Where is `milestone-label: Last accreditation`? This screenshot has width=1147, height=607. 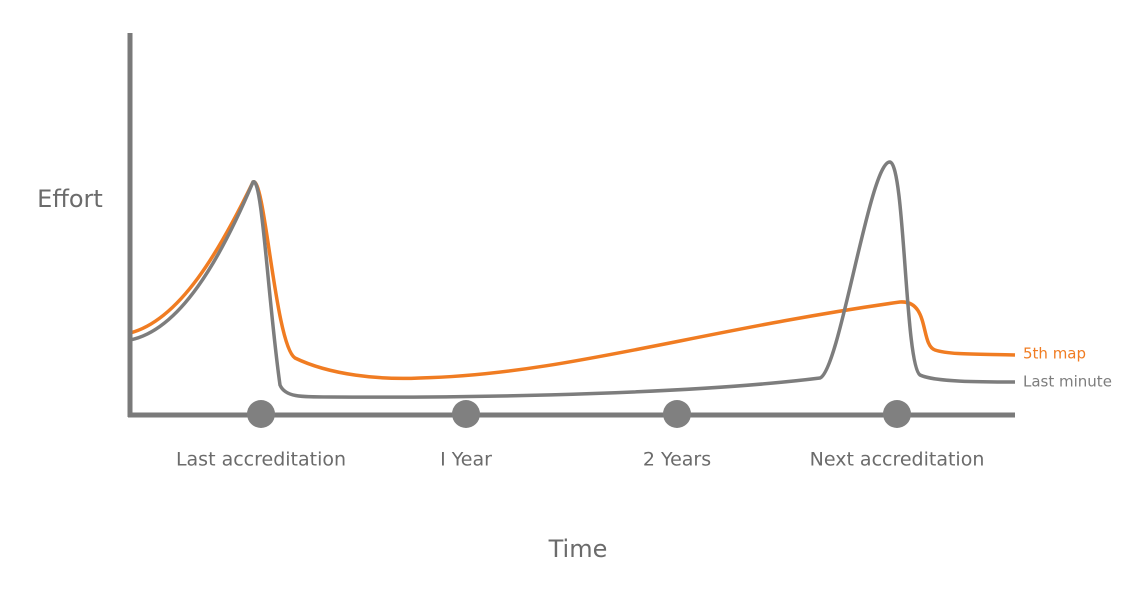 milestone-label: Last accreditation is located at coordinates (261, 460).